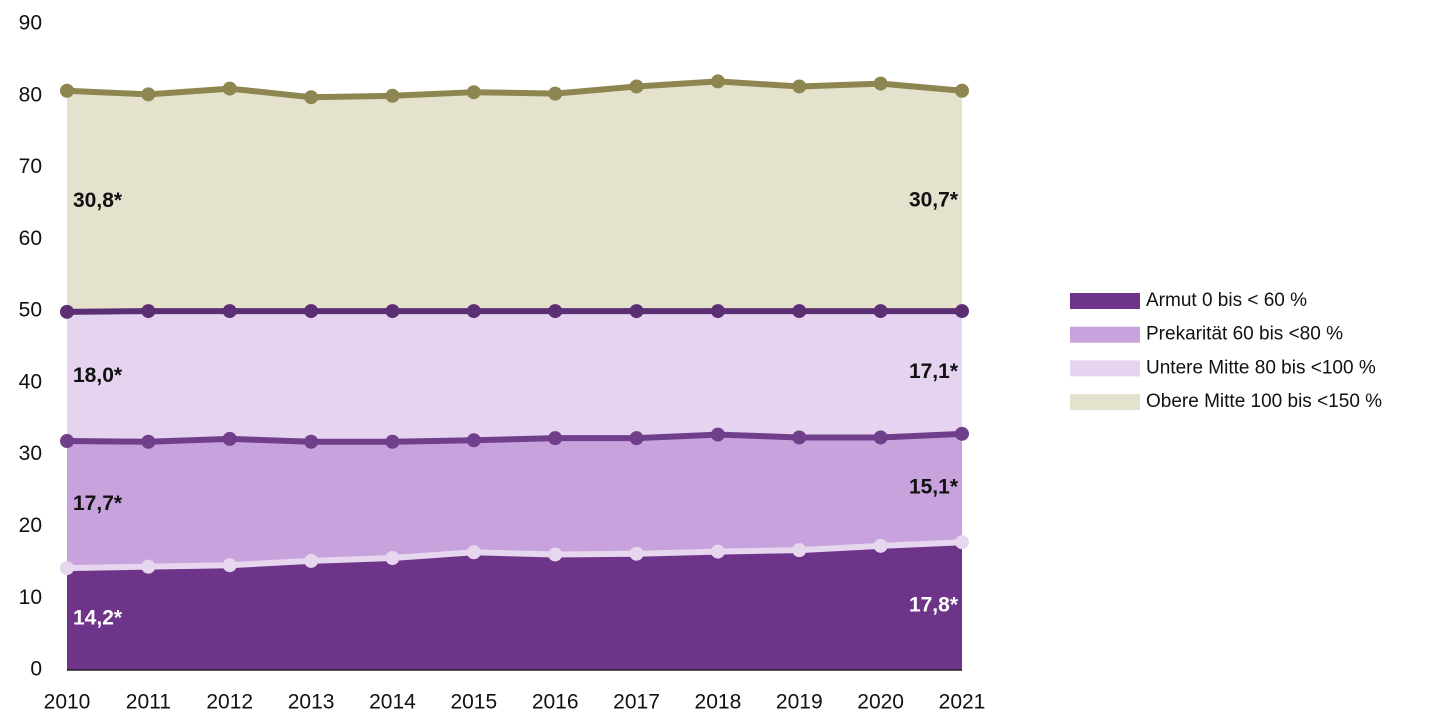  What do you see at coordinates (934, 199) in the screenshot?
I see `data-label: 30,7*` at bounding box center [934, 199].